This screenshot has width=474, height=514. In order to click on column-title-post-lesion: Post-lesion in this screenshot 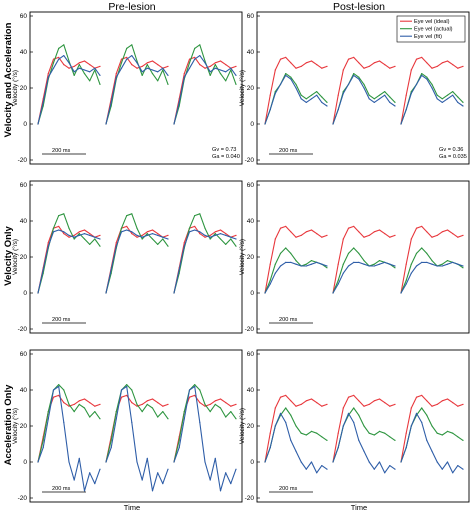, I will do `click(359, 7)`.